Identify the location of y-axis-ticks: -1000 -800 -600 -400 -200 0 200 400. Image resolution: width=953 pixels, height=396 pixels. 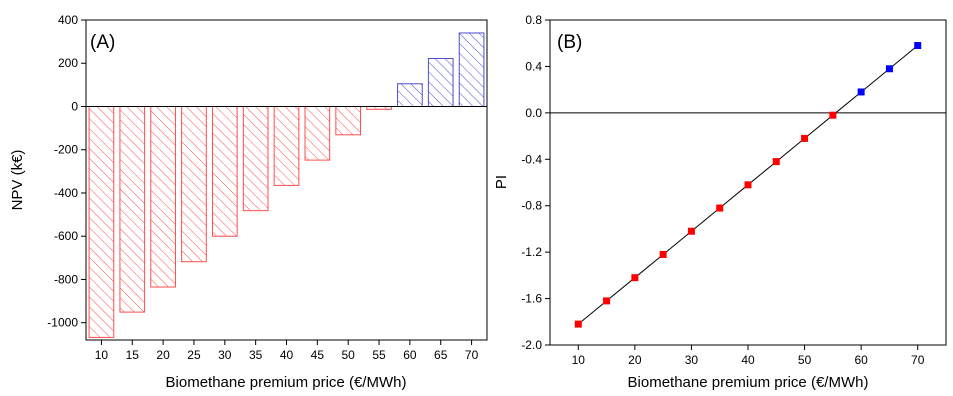
(66, 171).